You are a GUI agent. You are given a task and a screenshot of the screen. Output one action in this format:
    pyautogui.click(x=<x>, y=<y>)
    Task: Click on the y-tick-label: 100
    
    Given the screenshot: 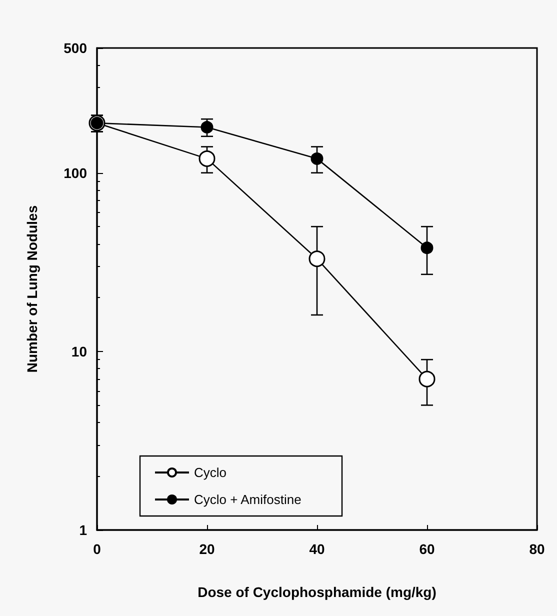 What is the action you would take?
    pyautogui.click(x=76, y=172)
    